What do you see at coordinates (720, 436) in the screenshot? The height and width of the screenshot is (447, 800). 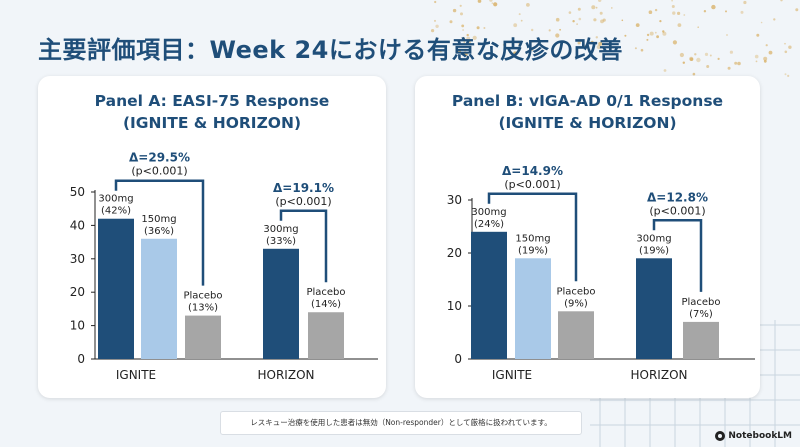 I see `notebooklm-icon` at bounding box center [720, 436].